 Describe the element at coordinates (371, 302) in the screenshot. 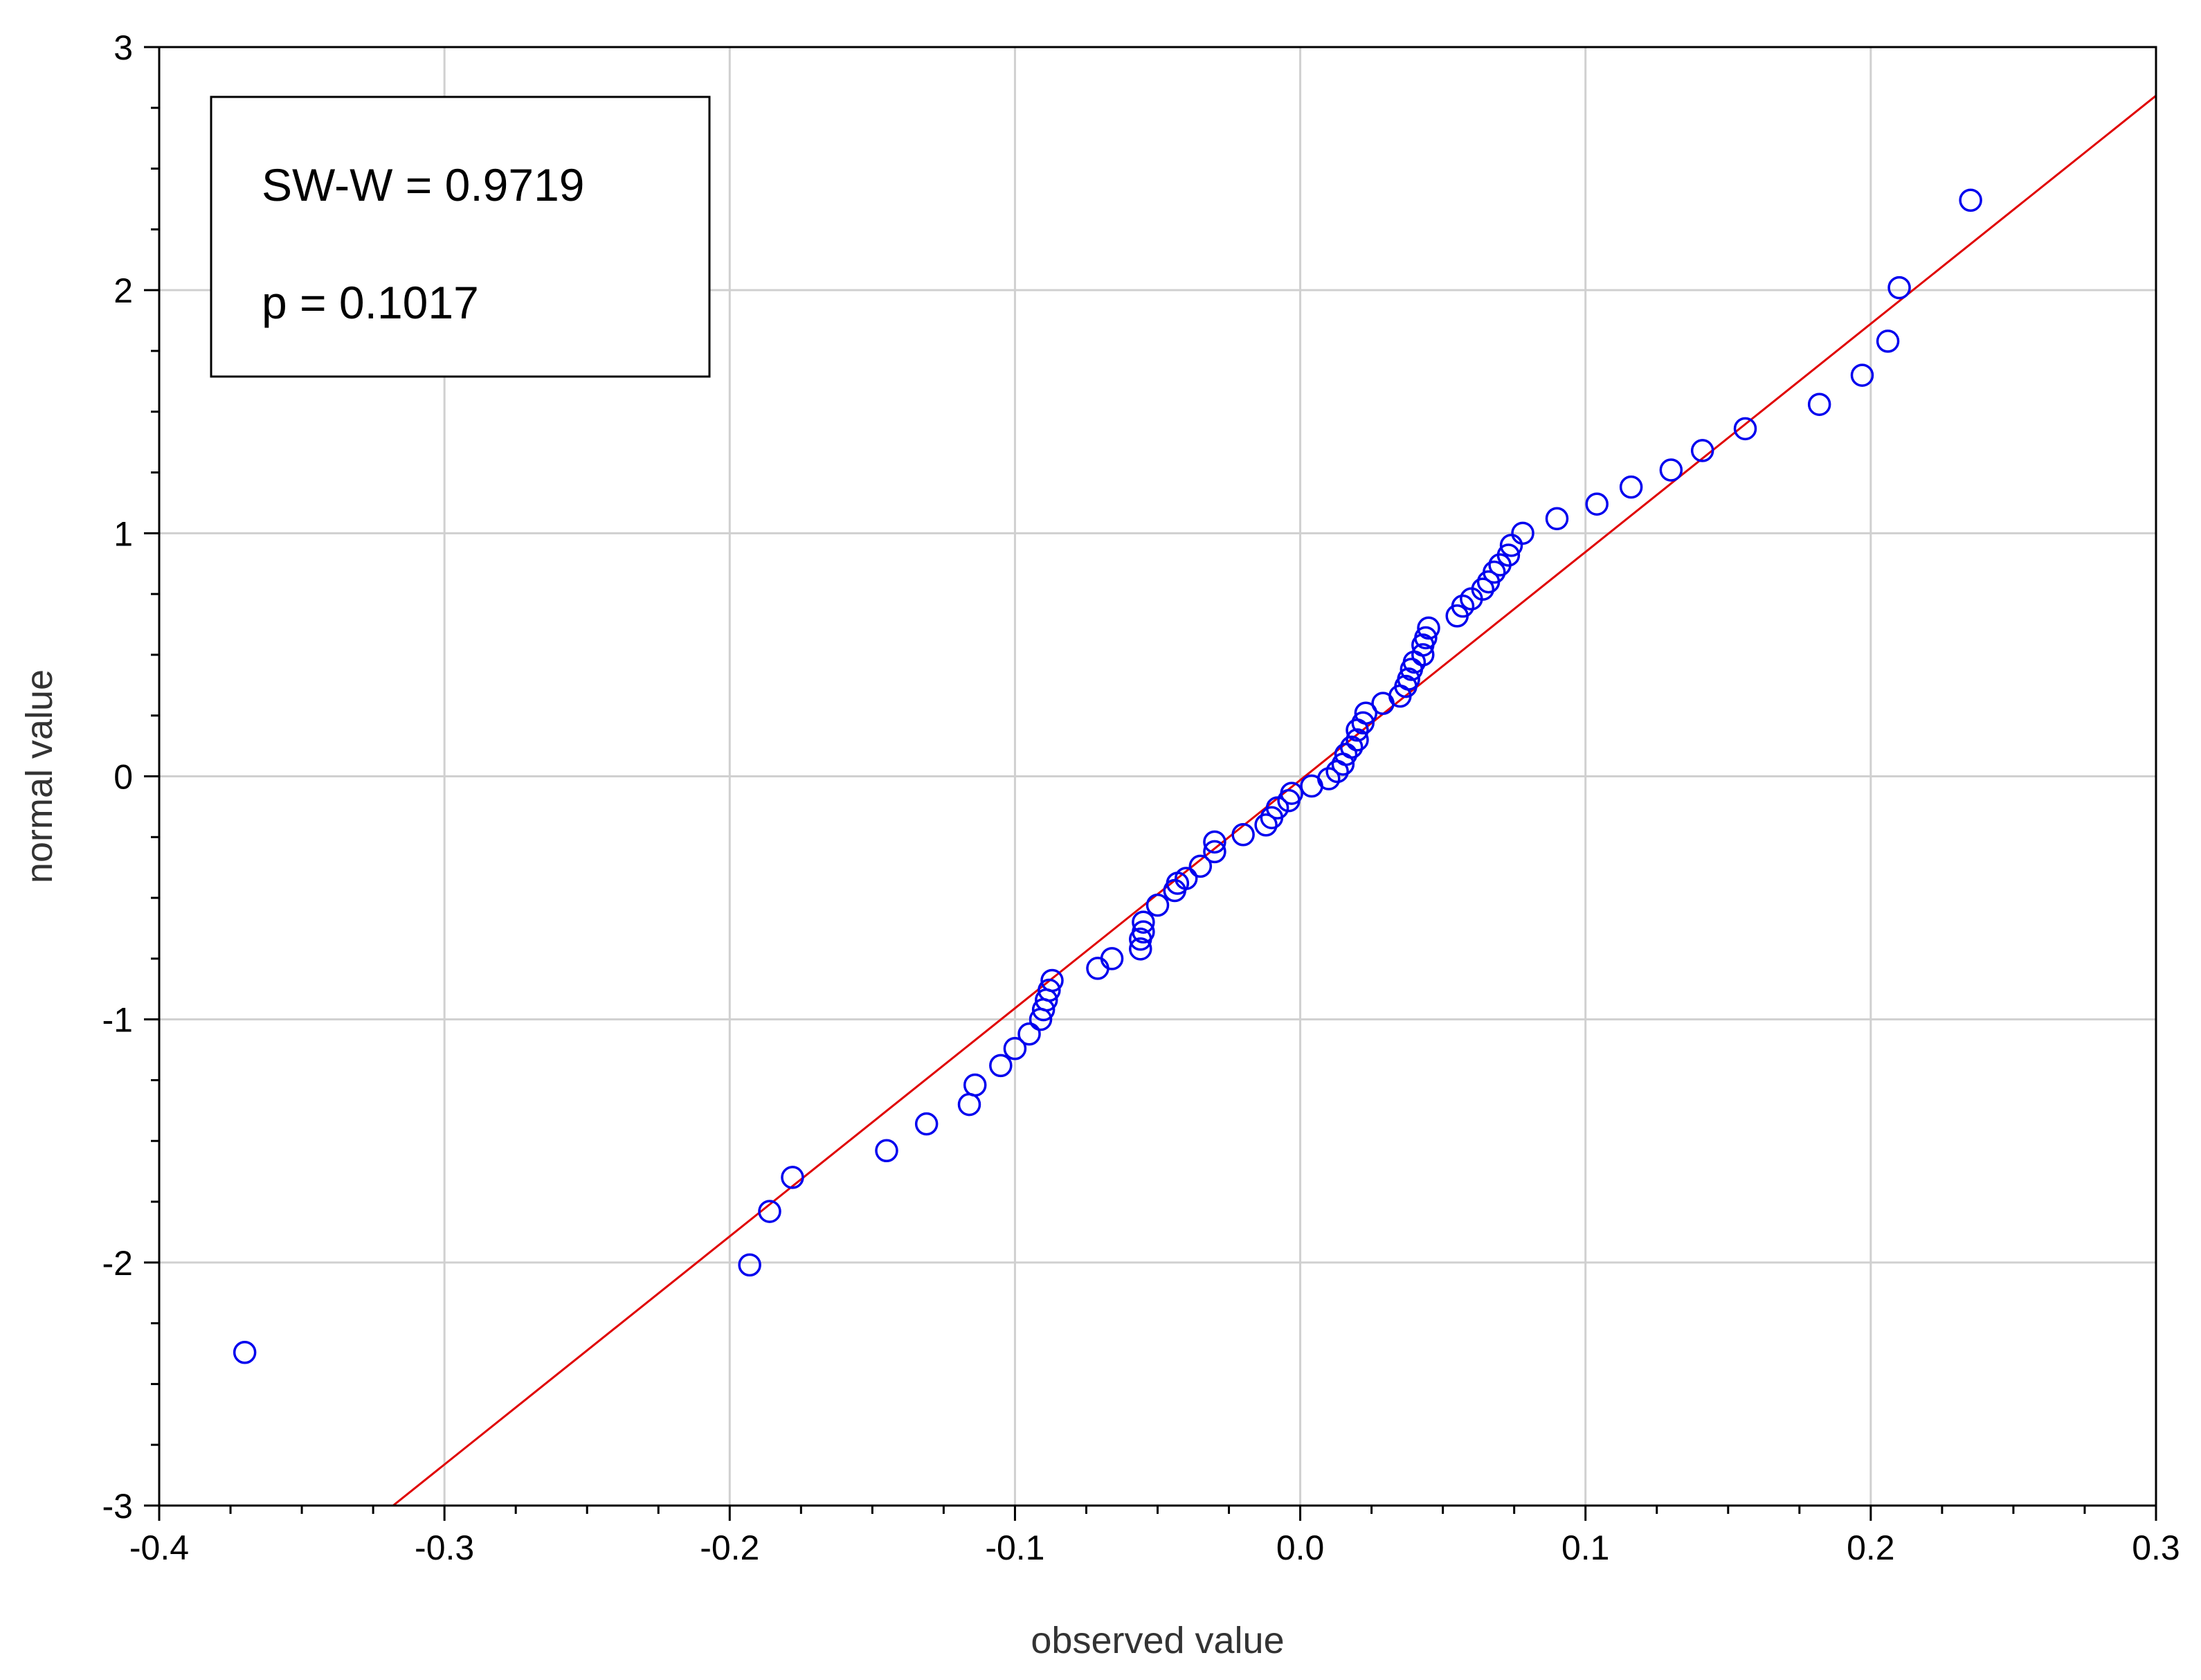

I see `p-value: p = 0.1017` at that location.